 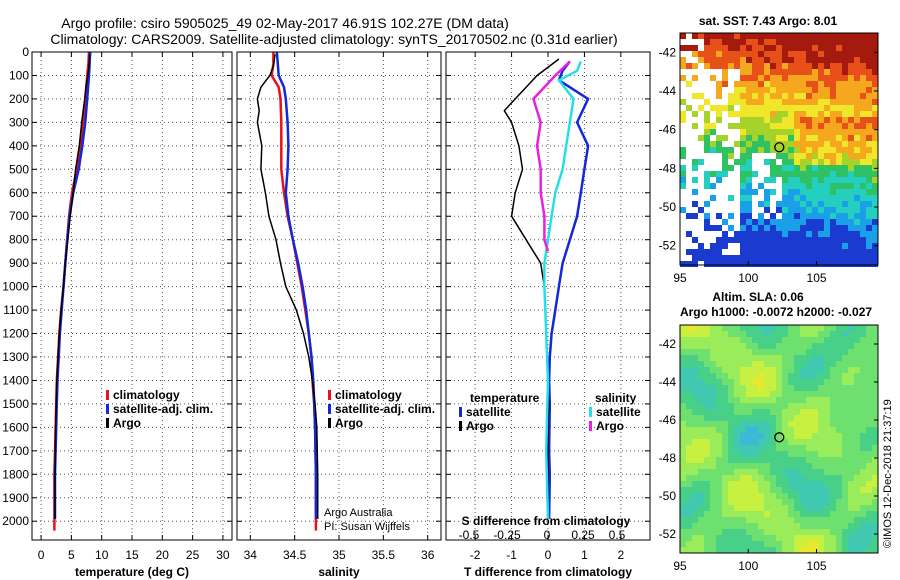 I want to click on map-x-tick-label: 100, so click(x=748, y=278).